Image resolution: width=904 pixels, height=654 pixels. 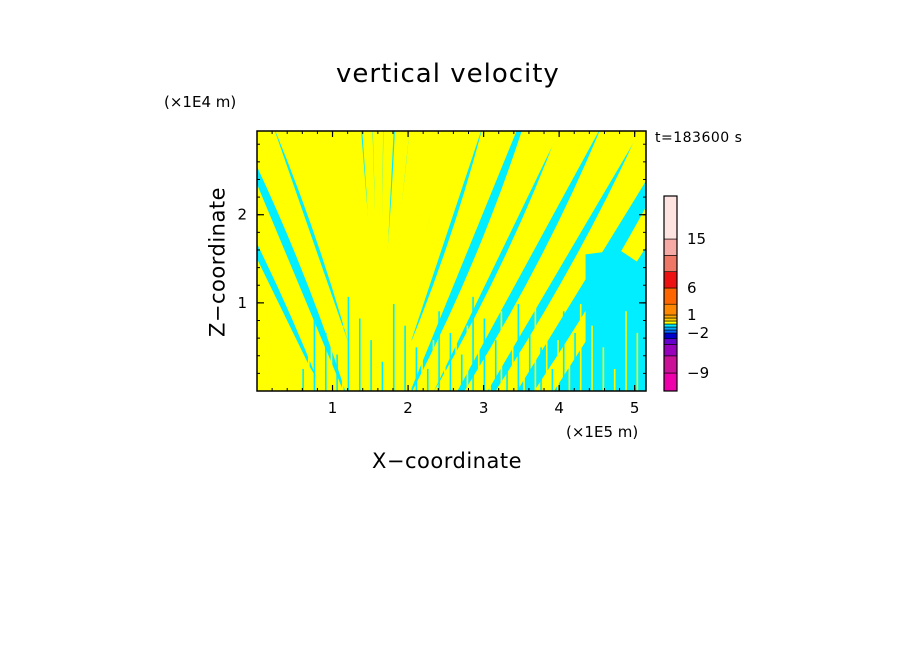 I want to click on x-tick-label: 5, so click(x=635, y=408).